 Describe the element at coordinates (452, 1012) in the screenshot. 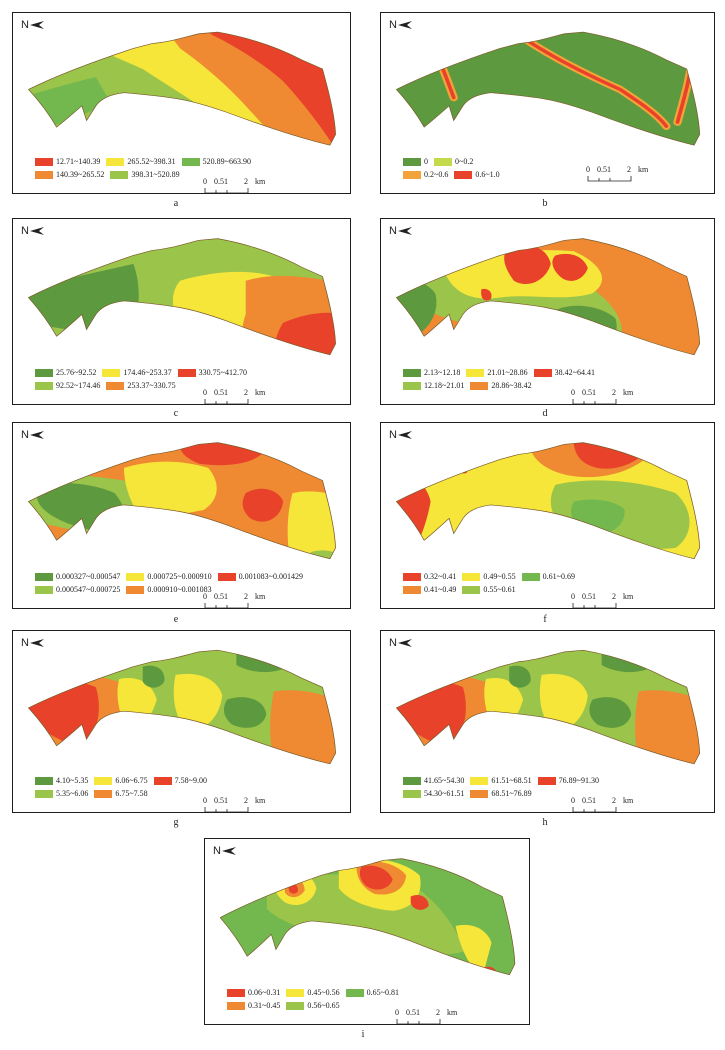

I see `scale-unit: km` at that location.